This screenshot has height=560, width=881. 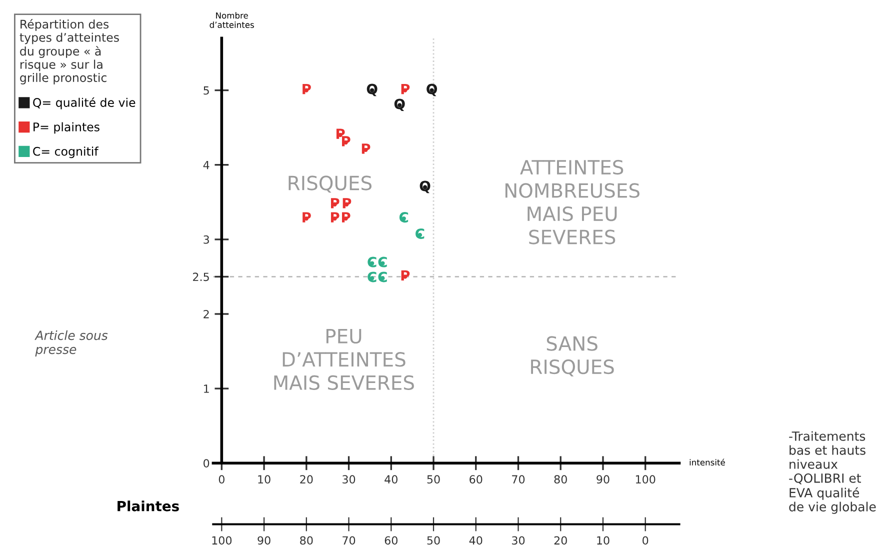 I want to click on x-tick-label: 90, so click(x=603, y=479).